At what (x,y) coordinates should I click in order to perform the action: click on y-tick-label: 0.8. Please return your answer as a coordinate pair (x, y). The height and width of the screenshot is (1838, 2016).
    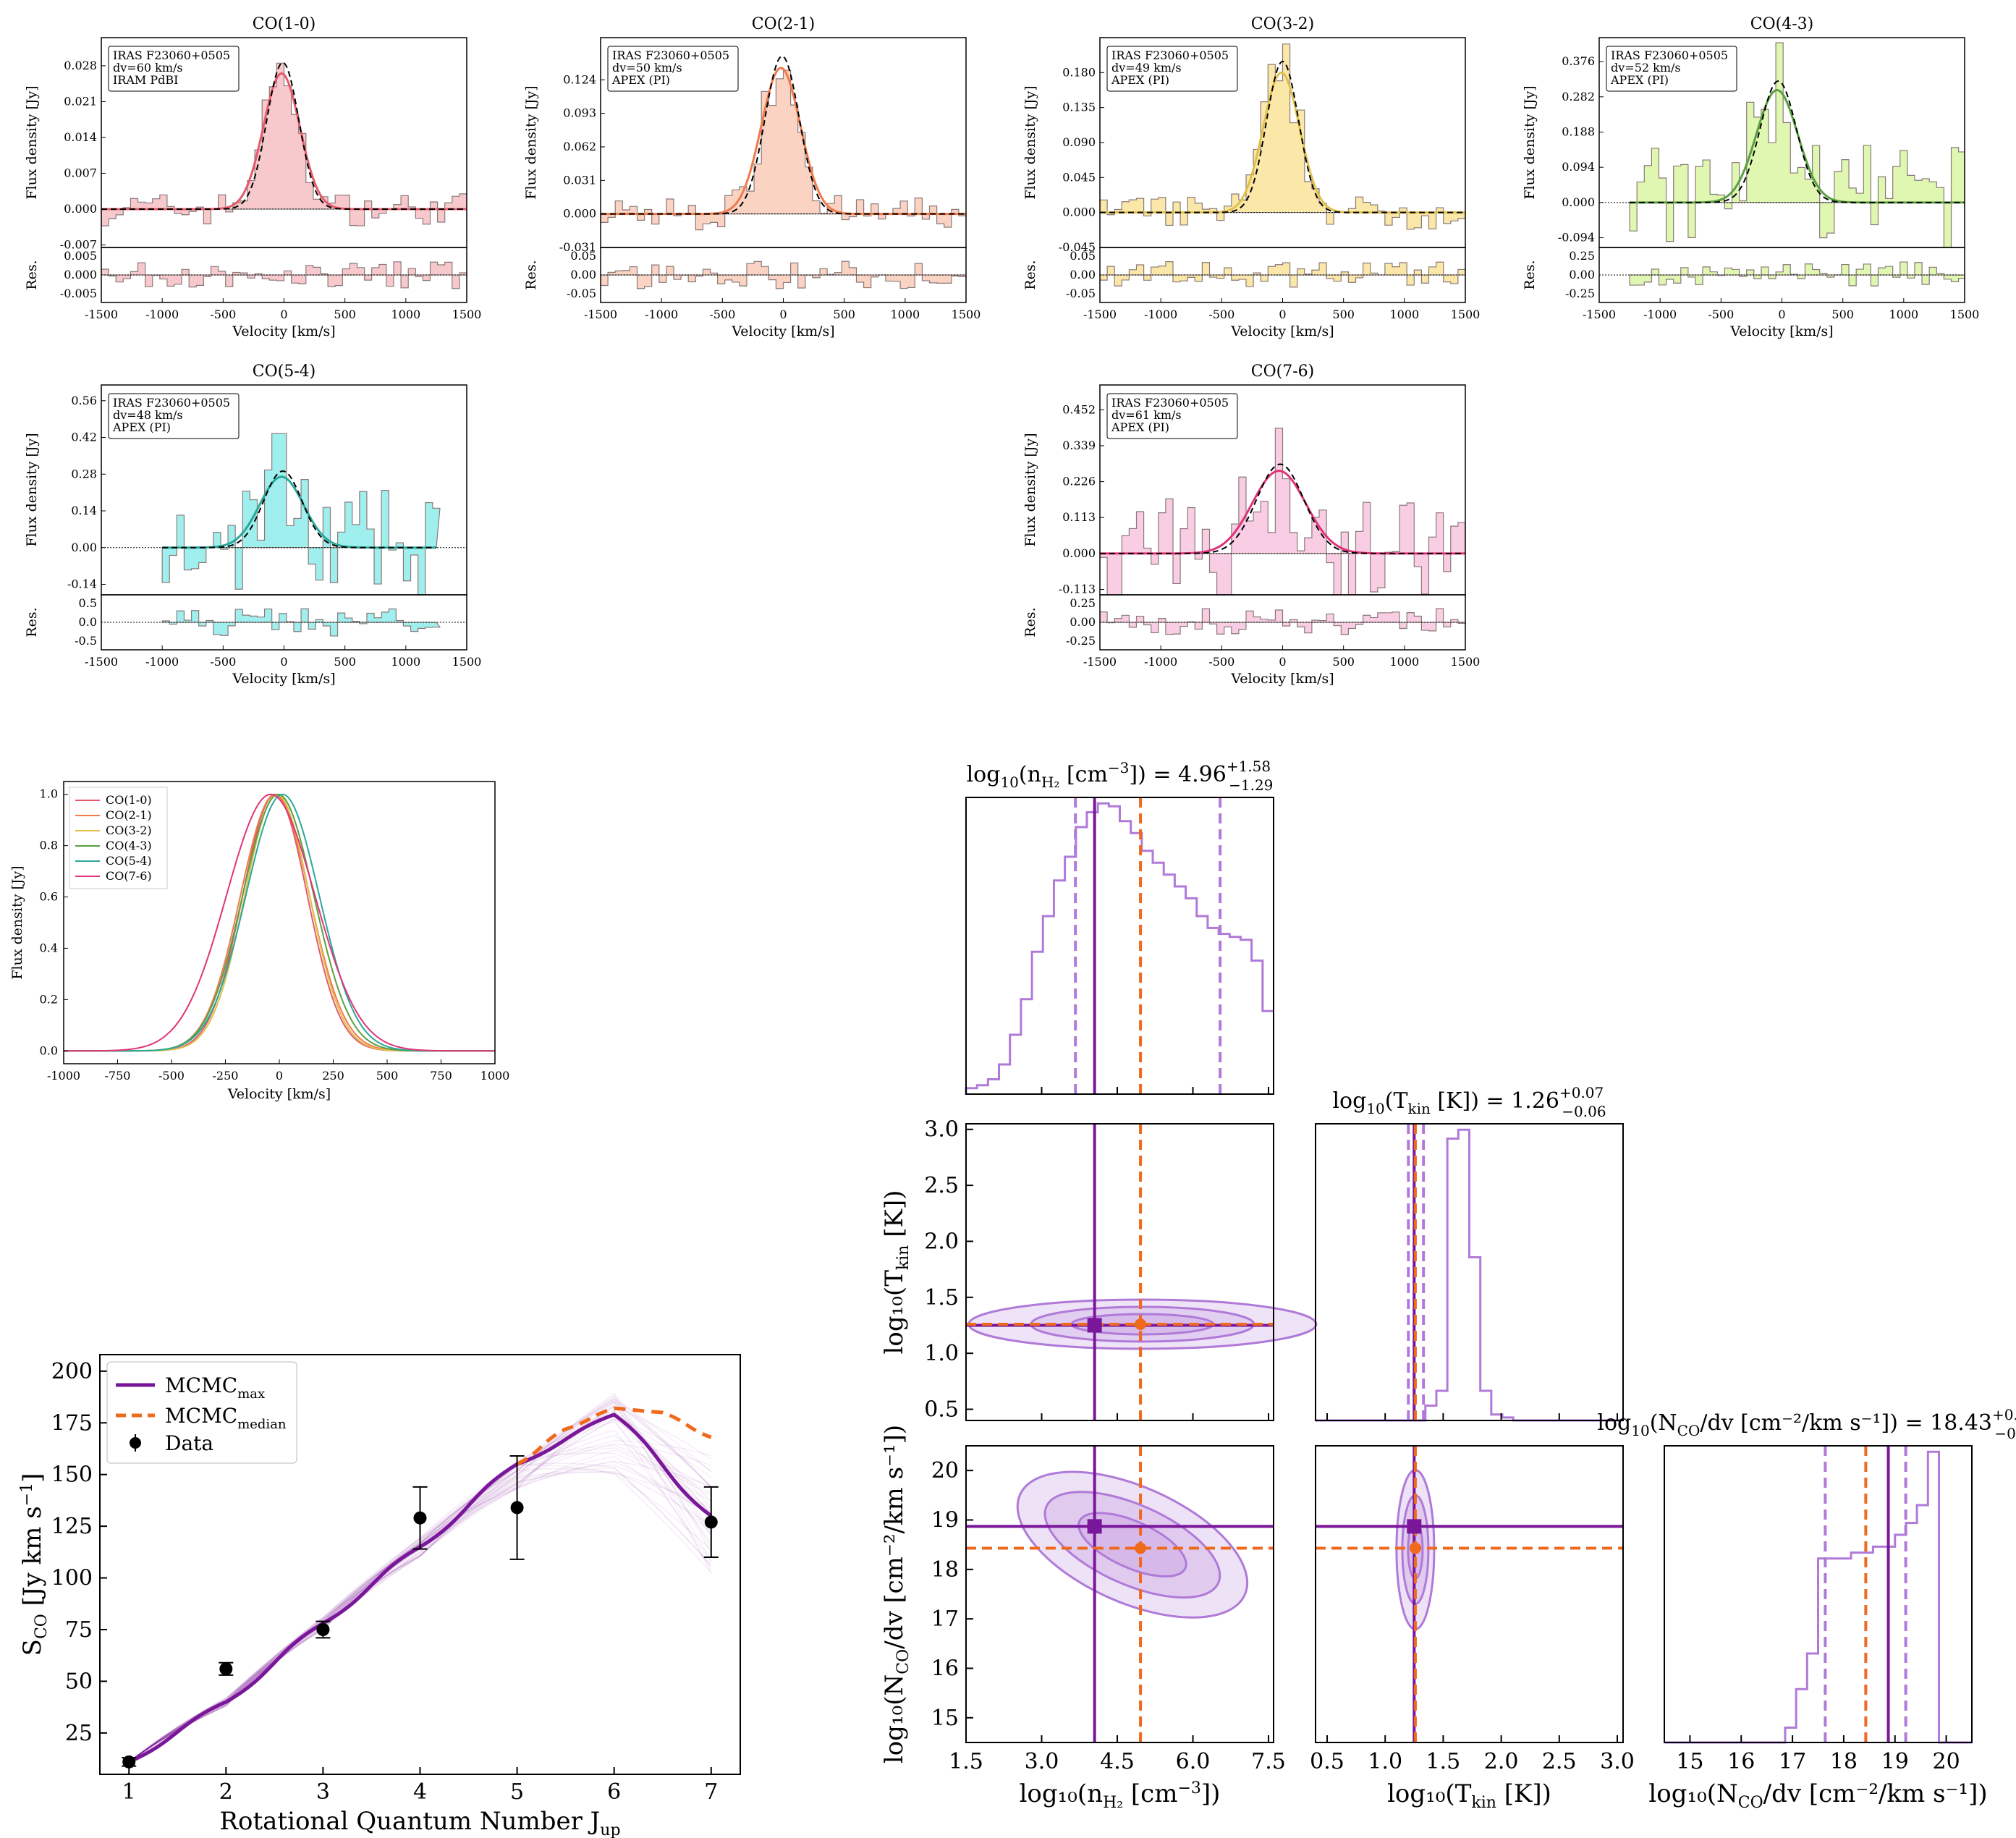
    Looking at the image, I should click on (49, 846).